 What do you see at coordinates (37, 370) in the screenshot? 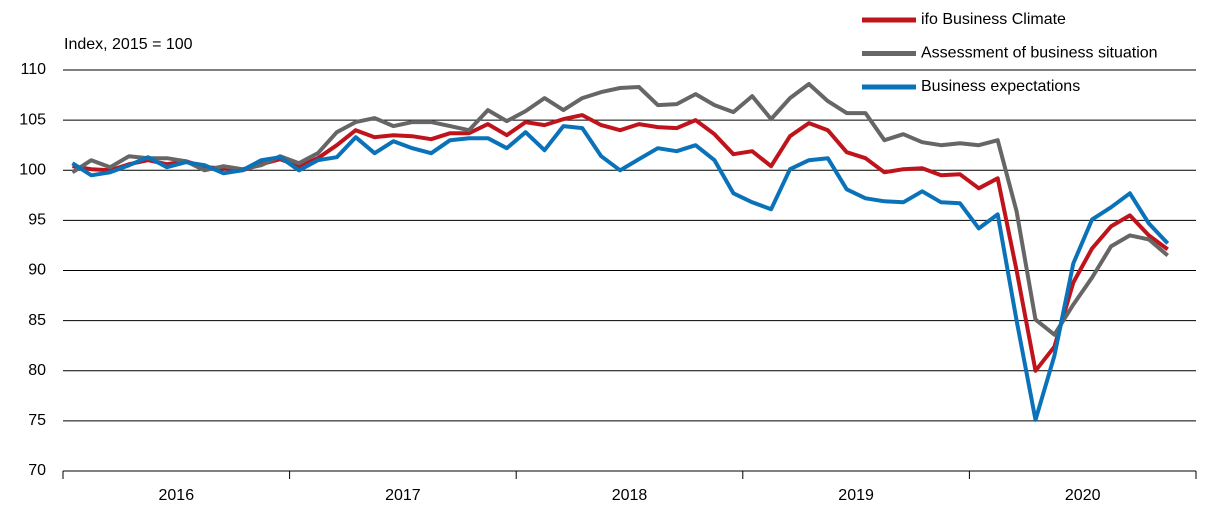
I see `y-tick-label: 80` at bounding box center [37, 370].